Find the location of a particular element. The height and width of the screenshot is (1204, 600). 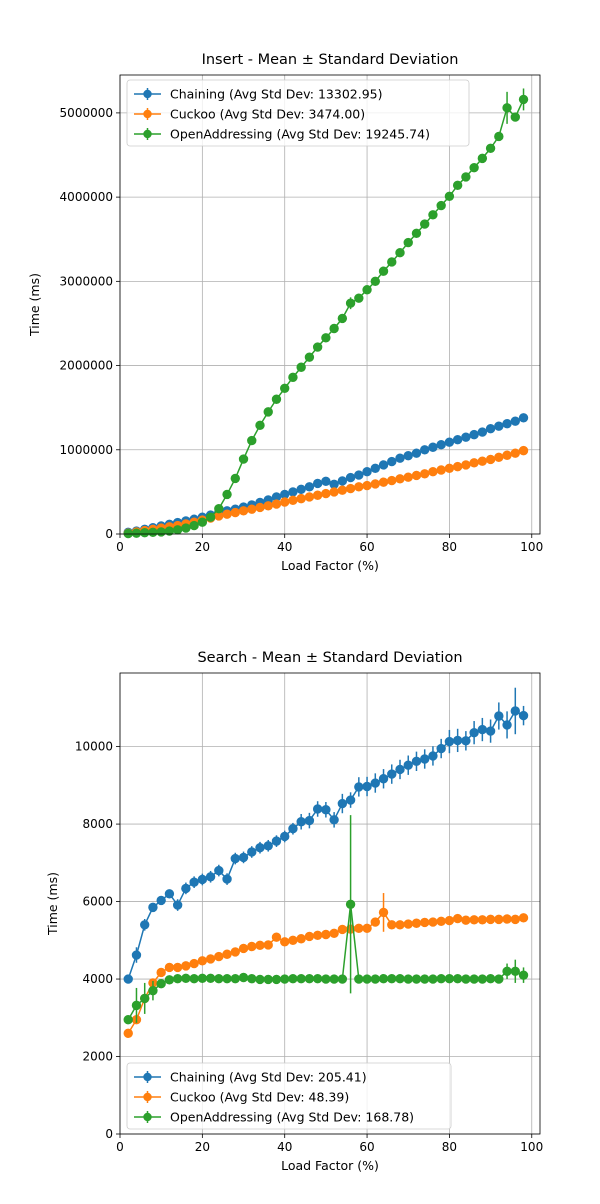

legend-label: OpenAddressing (Avg Std Dev: 168.78) is located at coordinates (292, 1117).